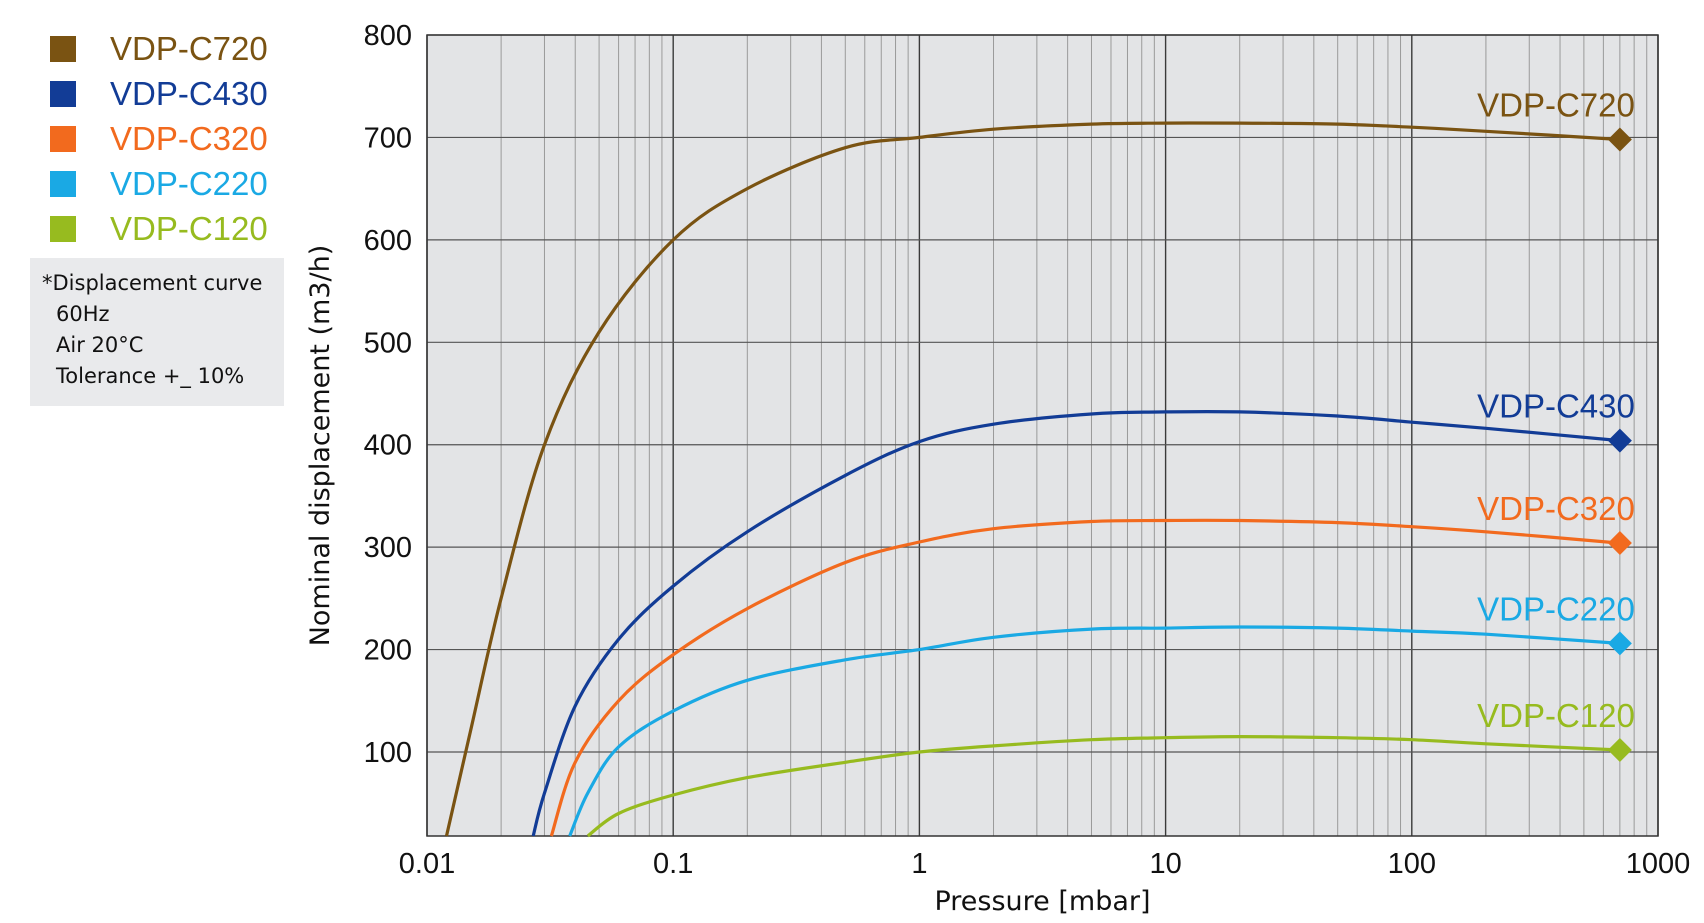 This screenshot has height=923, width=1704. What do you see at coordinates (388, 651) in the screenshot?
I see `y-tick-label: 200` at bounding box center [388, 651].